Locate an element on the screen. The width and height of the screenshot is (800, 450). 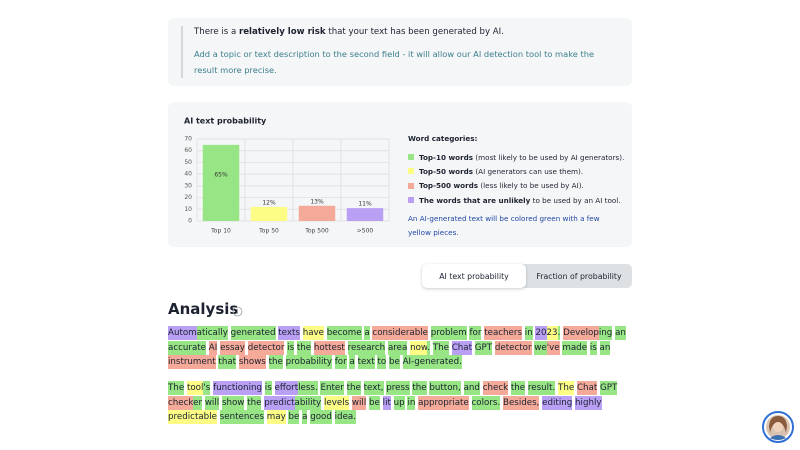
highlighted-token: predict is located at coordinates (279, 402).